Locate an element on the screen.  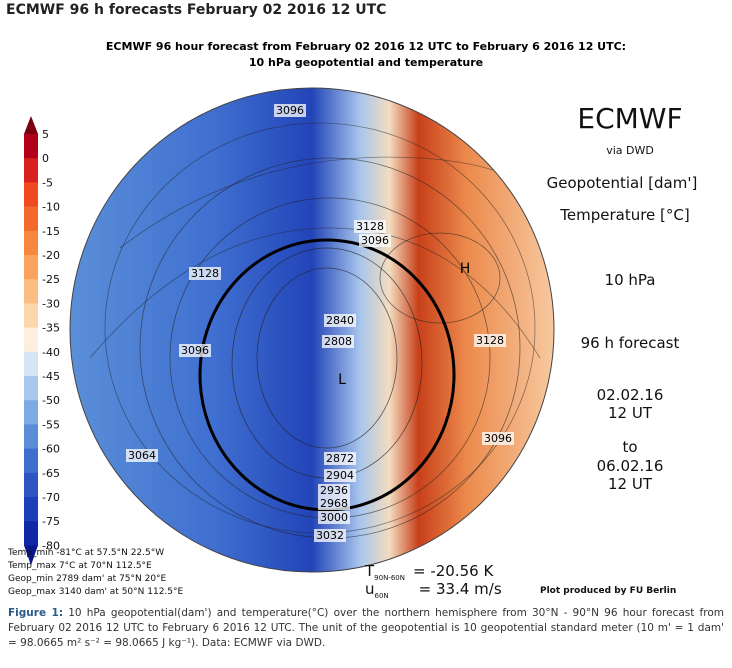
colorbar-label: -45 is located at coordinates (51, 376).